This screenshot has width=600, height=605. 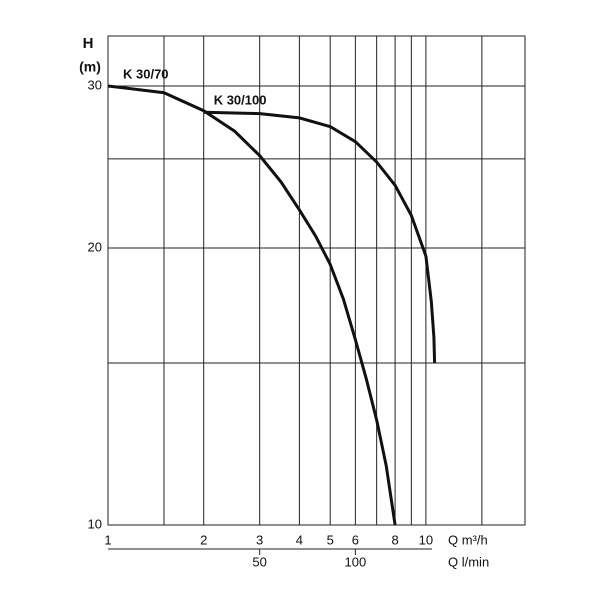 What do you see at coordinates (259, 539) in the screenshot?
I see `x-tick-label: 3` at bounding box center [259, 539].